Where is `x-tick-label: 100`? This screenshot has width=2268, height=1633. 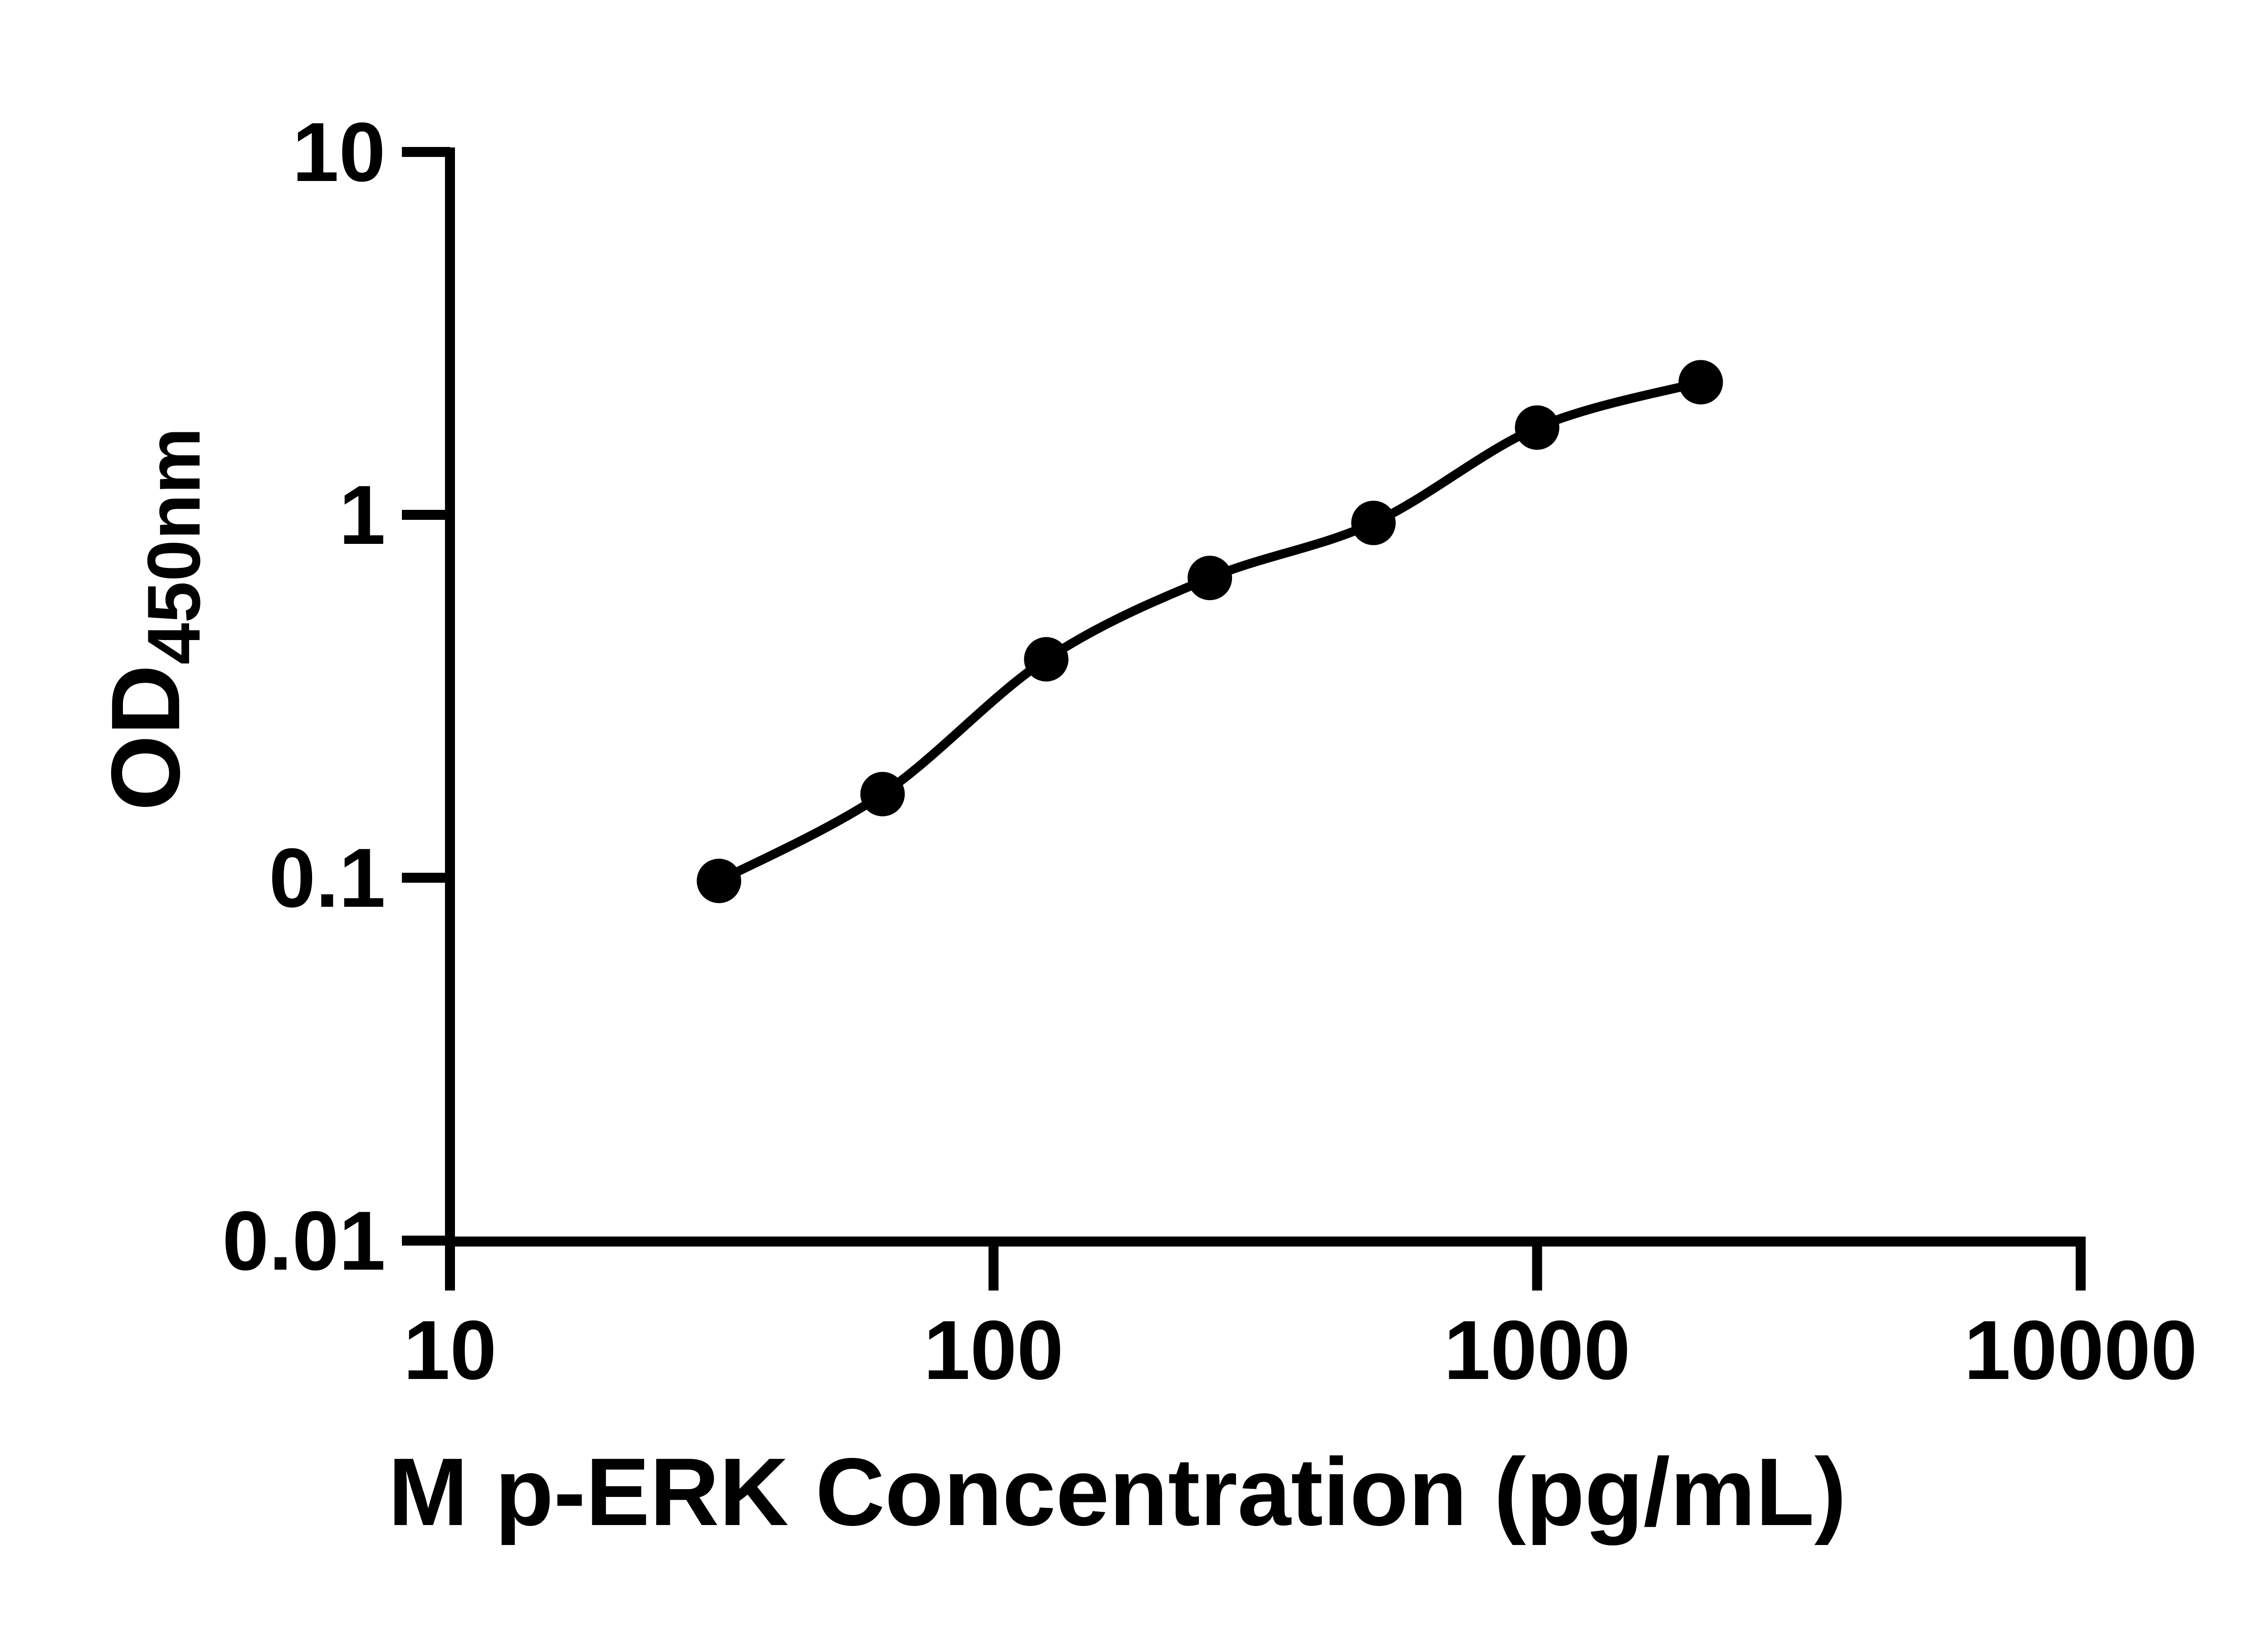 x-tick-label: 100 is located at coordinates (994, 1350).